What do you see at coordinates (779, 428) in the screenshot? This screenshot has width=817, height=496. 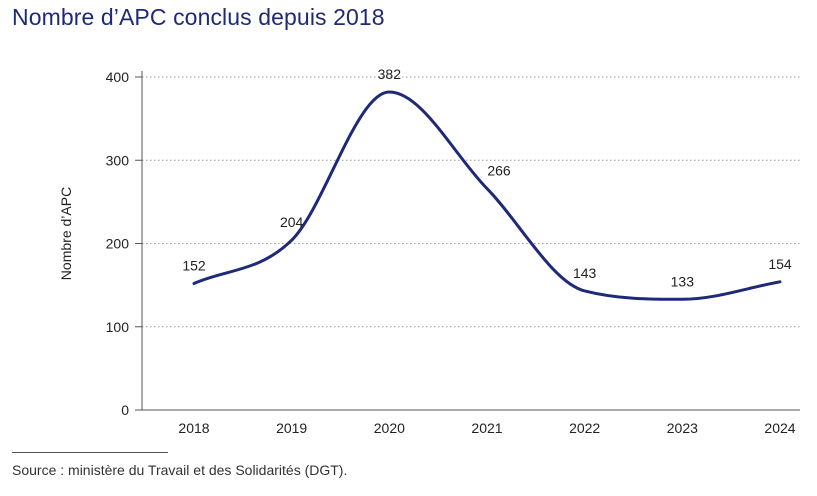 I see `x-tick-label: 2024` at bounding box center [779, 428].